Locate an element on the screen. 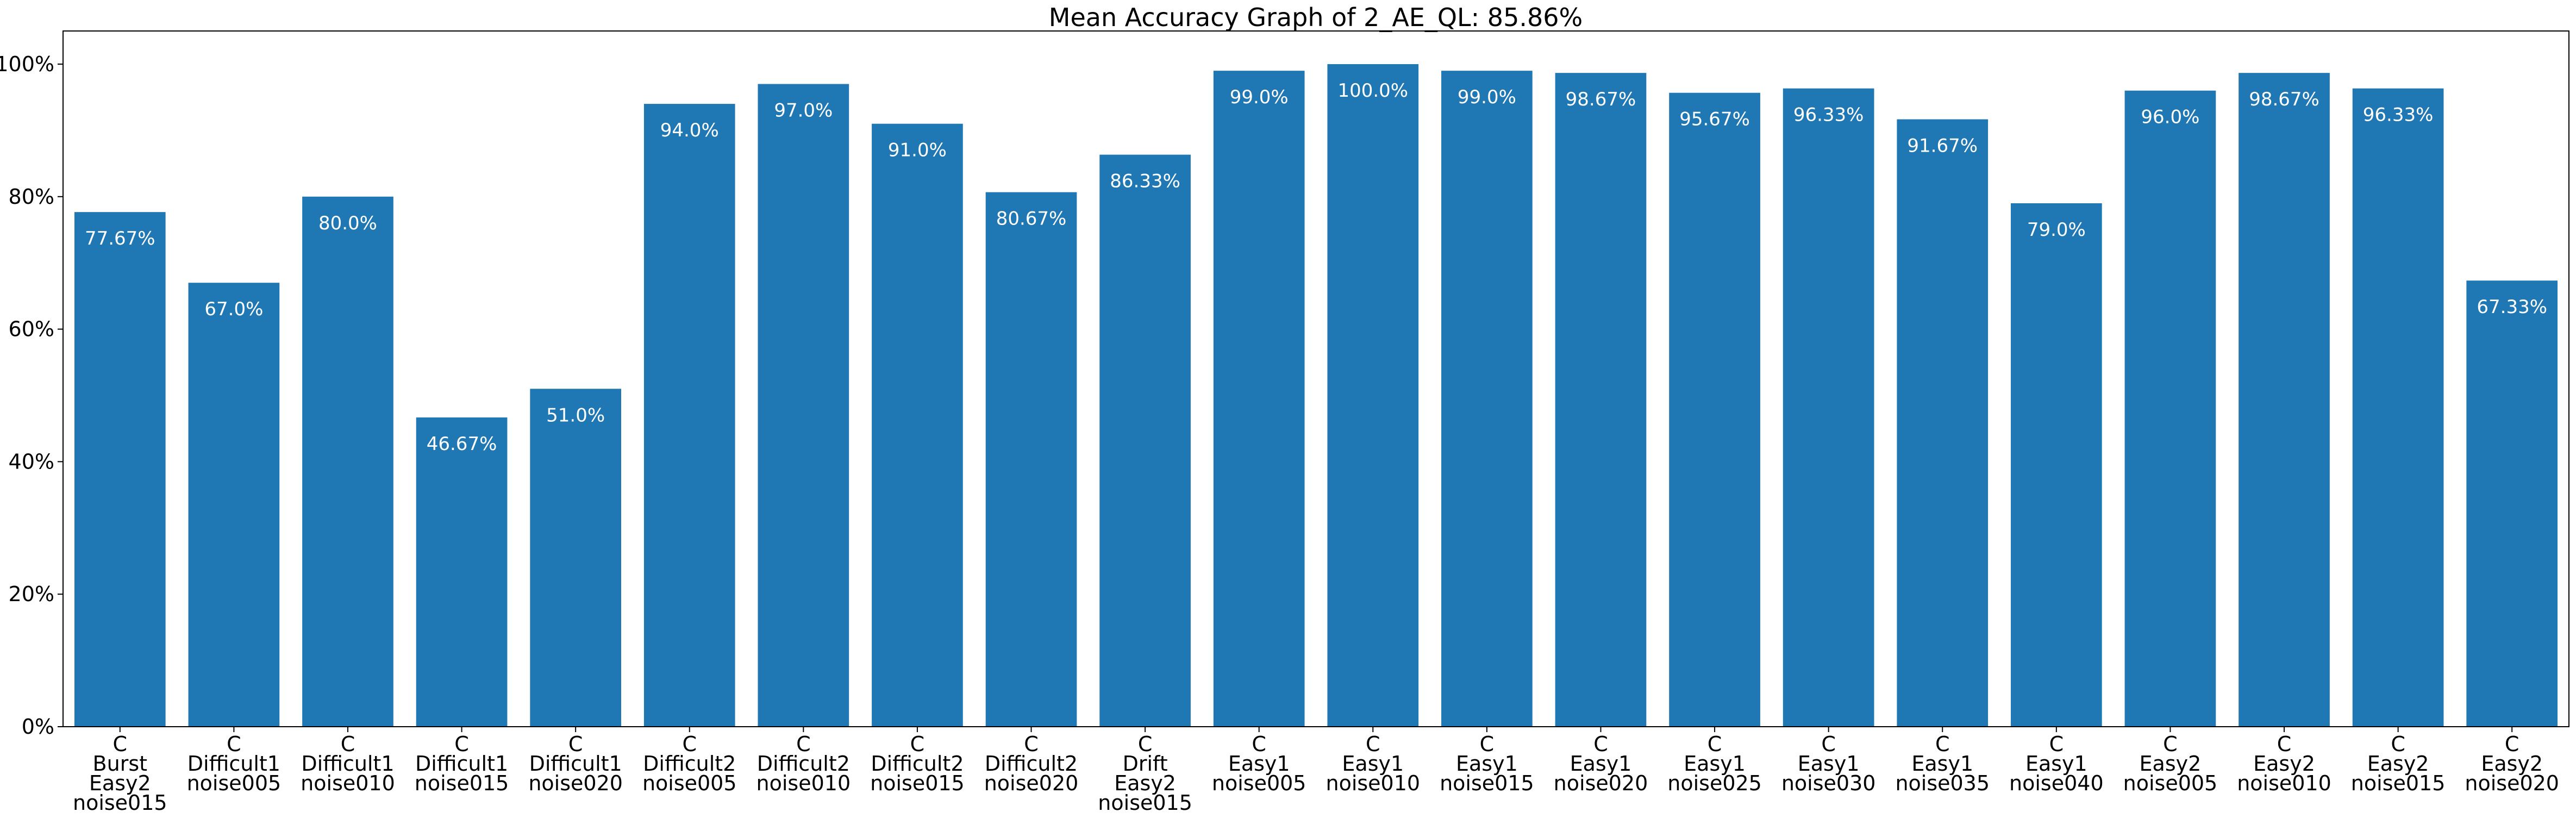 Image resolution: width=2576 pixels, height=818 pixels. chart-title: Mean Accuracy Graph of 2_AE_QL: 85.86% is located at coordinates (1316, 18).